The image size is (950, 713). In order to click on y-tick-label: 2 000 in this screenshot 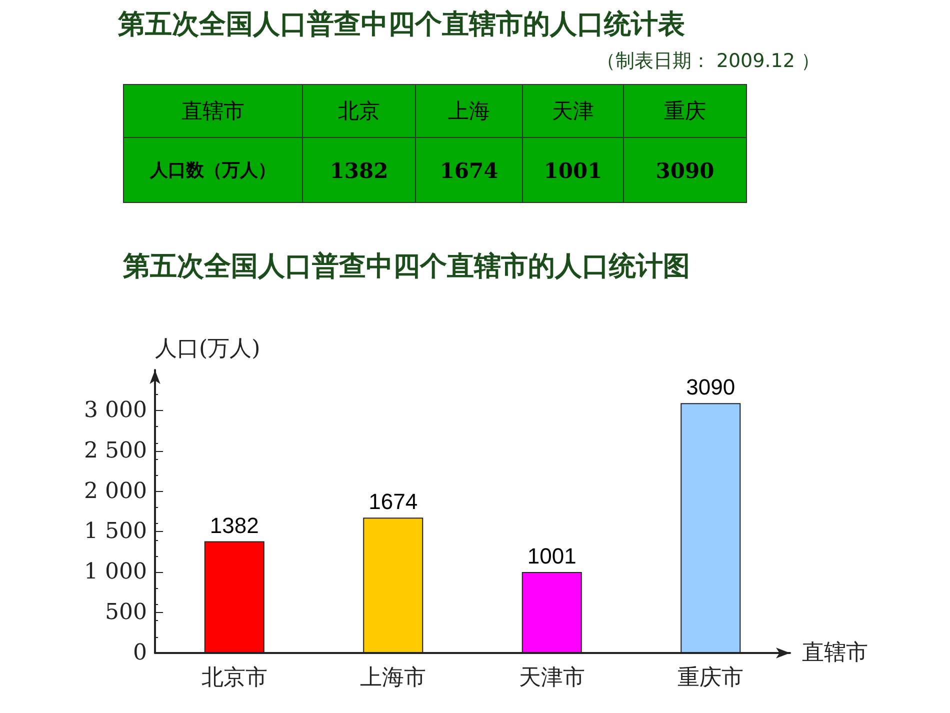, I will do `click(115, 491)`.